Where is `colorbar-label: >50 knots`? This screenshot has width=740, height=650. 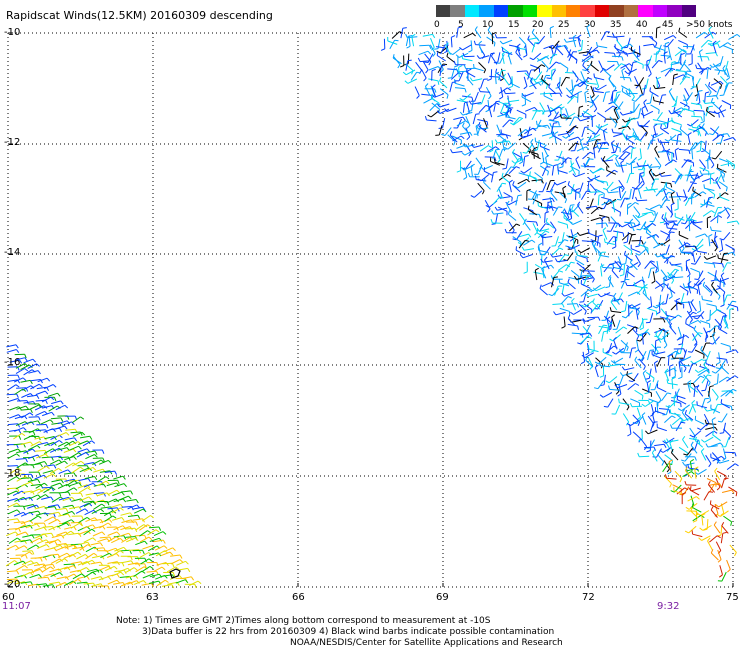
colorbar-label: >50 knots is located at coordinates (709, 25).